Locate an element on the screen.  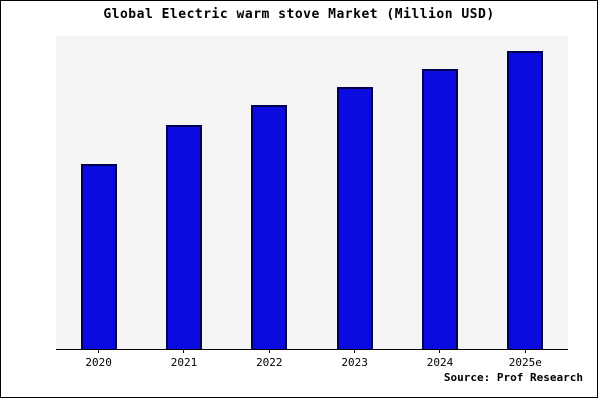
x-tick-label-2025e: 2025e is located at coordinates (525, 362).